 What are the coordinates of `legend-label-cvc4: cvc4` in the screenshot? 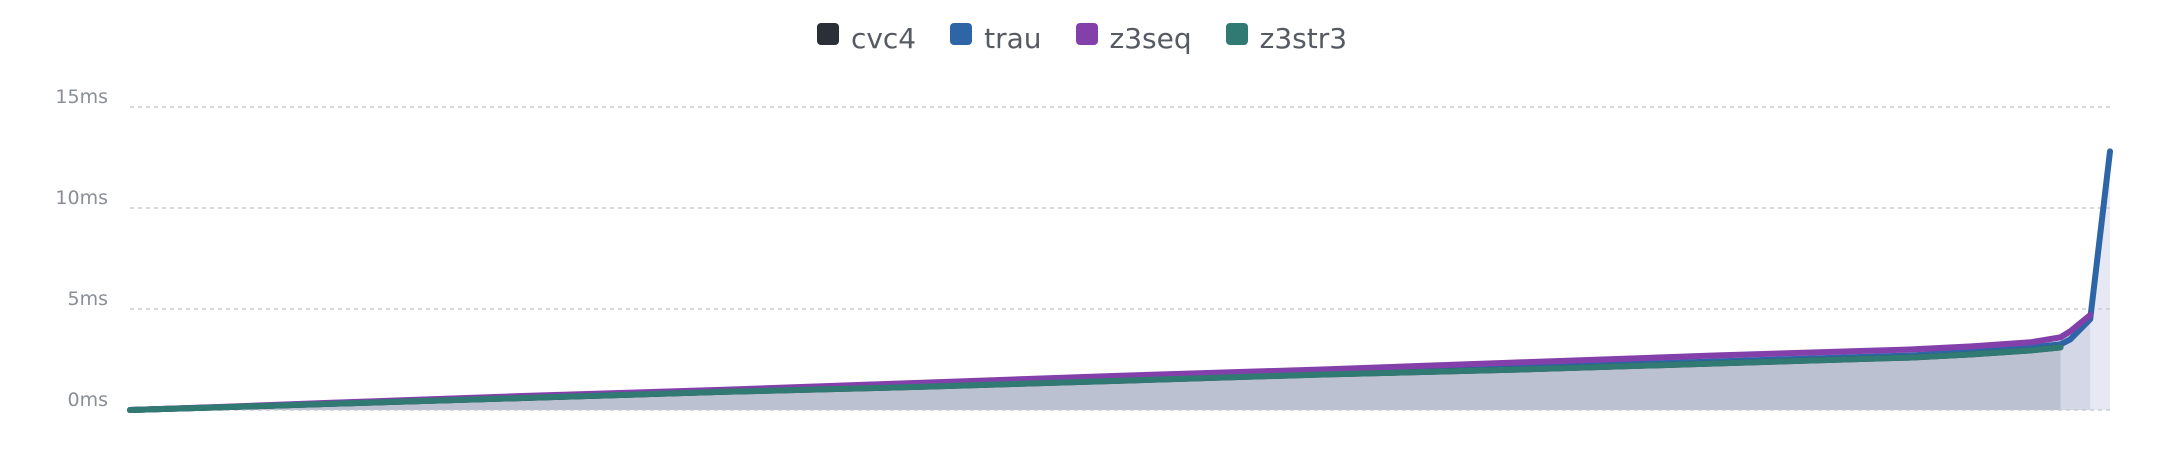 It's located at (883, 38).